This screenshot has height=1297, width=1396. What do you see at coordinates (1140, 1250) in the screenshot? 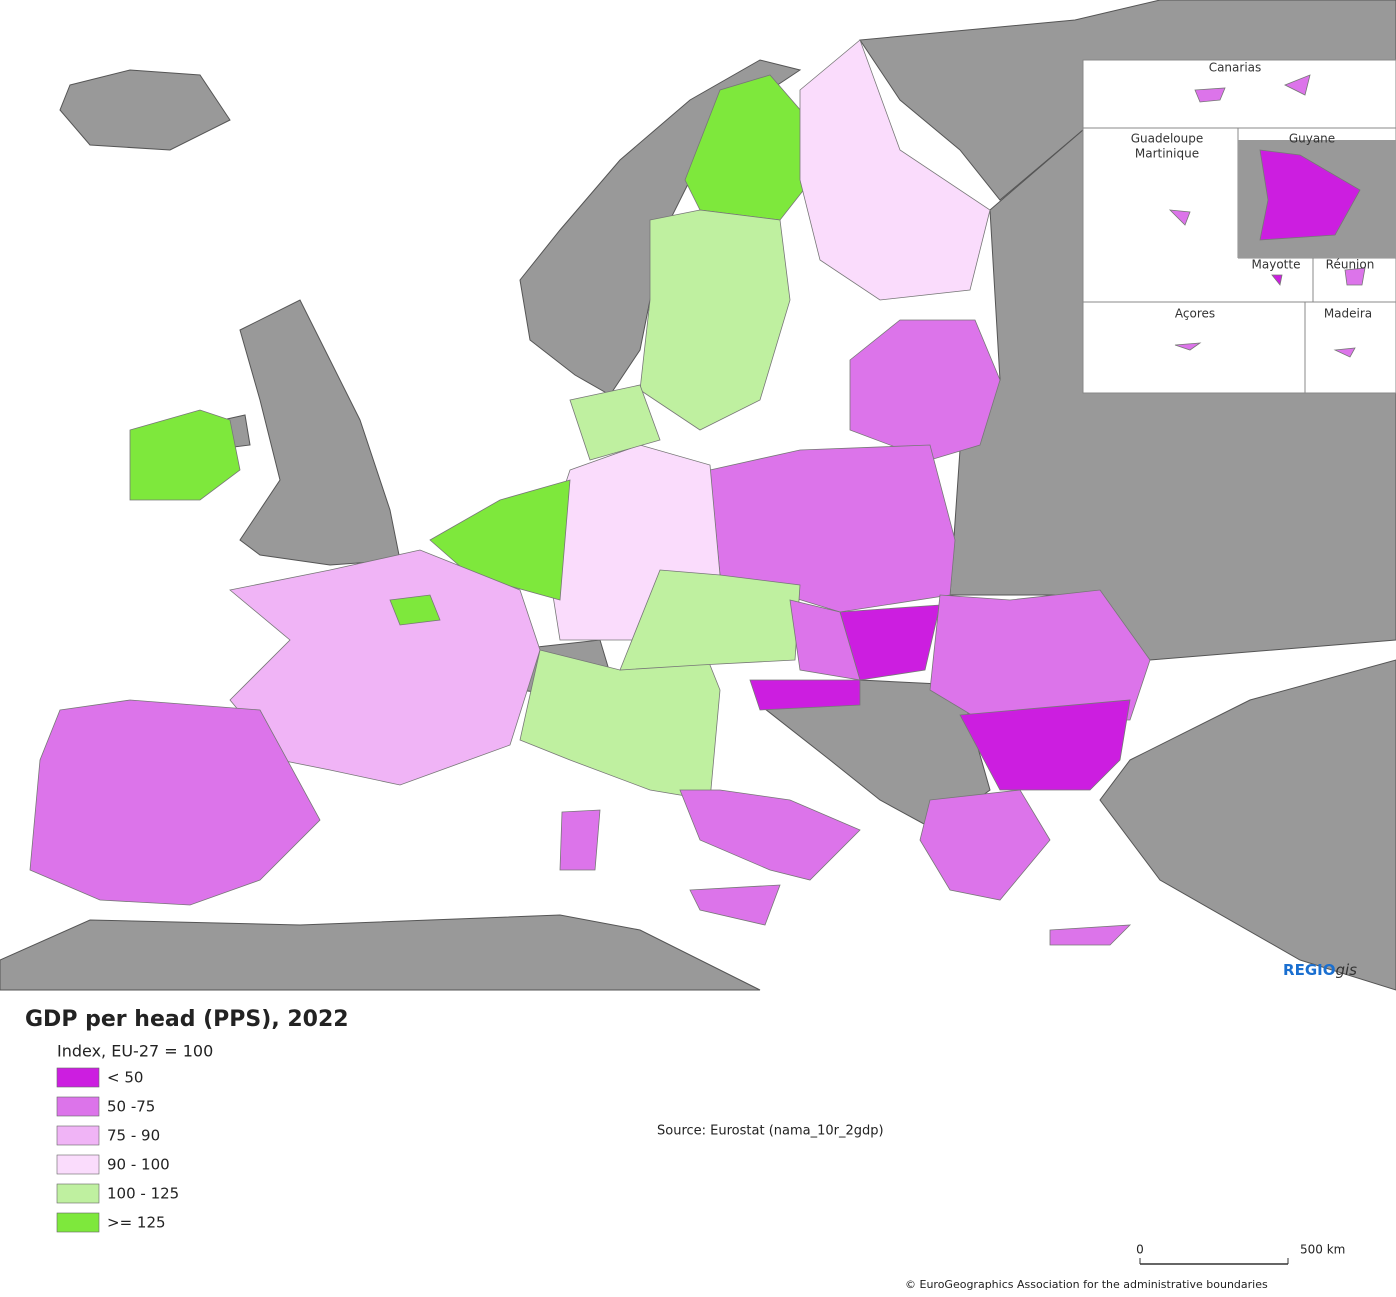
I see `scale-label: 0` at bounding box center [1140, 1250].